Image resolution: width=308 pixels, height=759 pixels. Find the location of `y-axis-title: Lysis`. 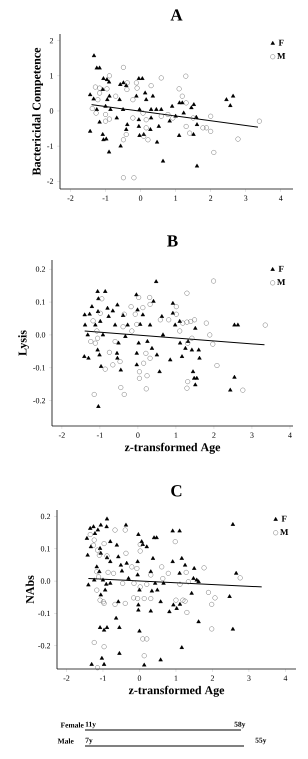

y-axis-title: Lysis is located at coordinates (24, 343).